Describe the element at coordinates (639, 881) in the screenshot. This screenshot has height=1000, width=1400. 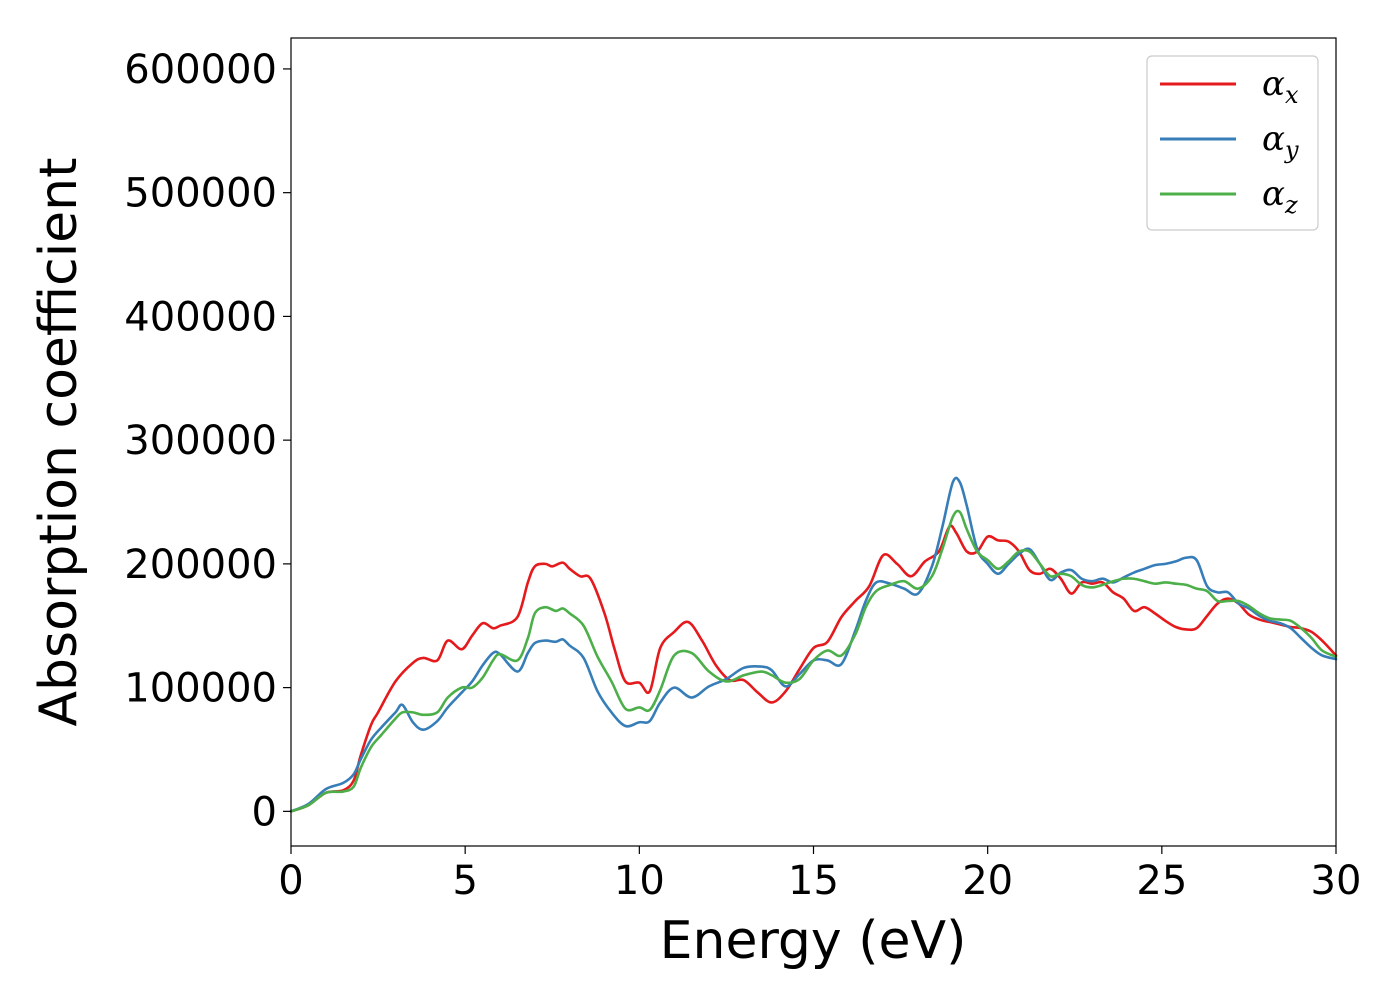
I see `x-tick-label: 10` at that location.